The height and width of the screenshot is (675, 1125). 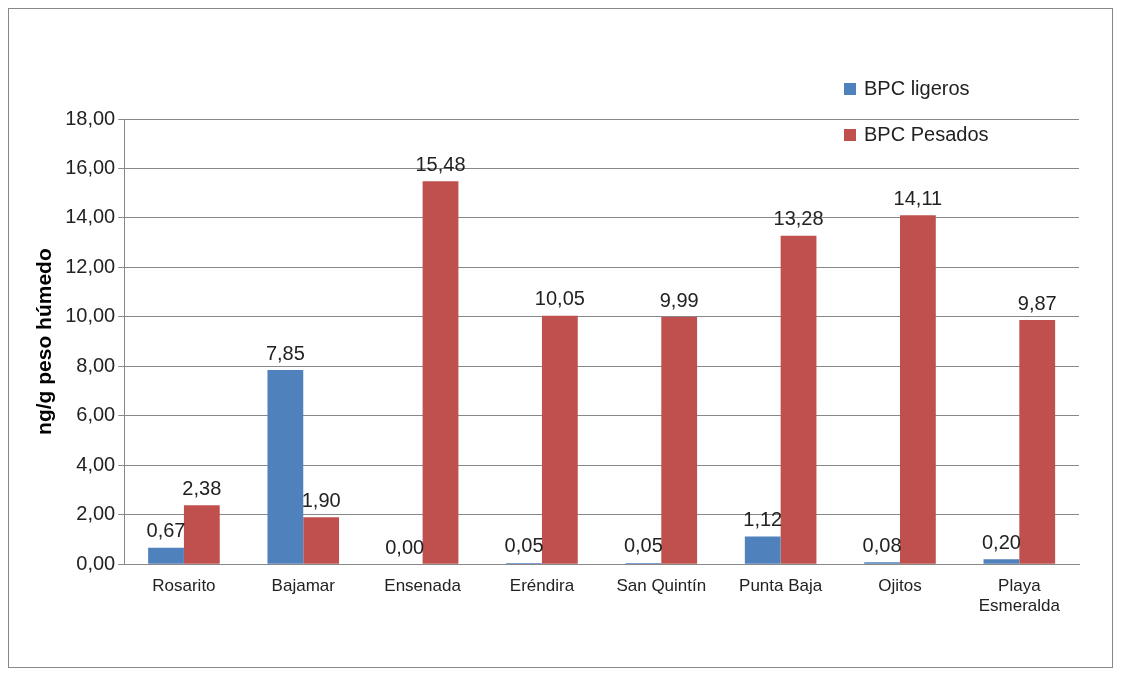 What do you see at coordinates (763, 519) in the screenshot?
I see `data-label: 1,12` at bounding box center [763, 519].